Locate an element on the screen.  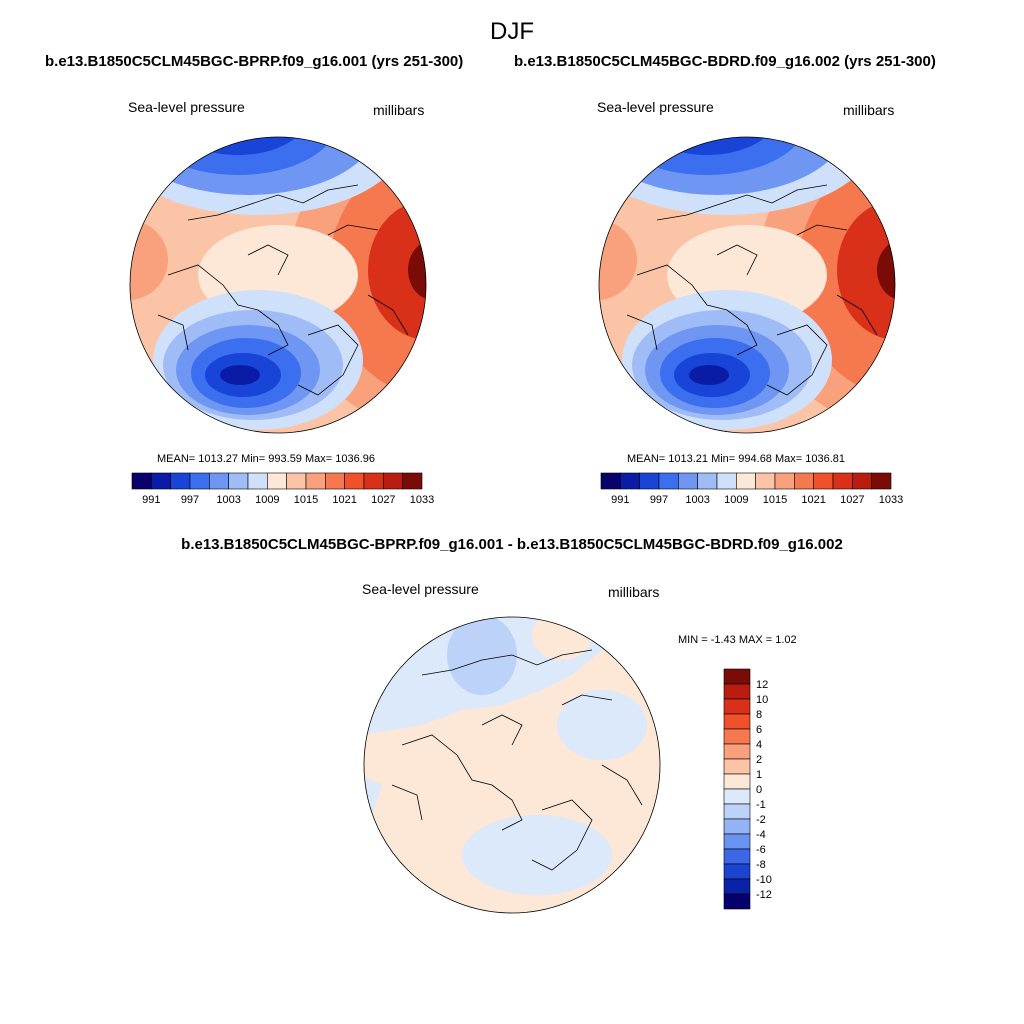
left-colorbar-label: 997 is located at coordinates (190, 500).